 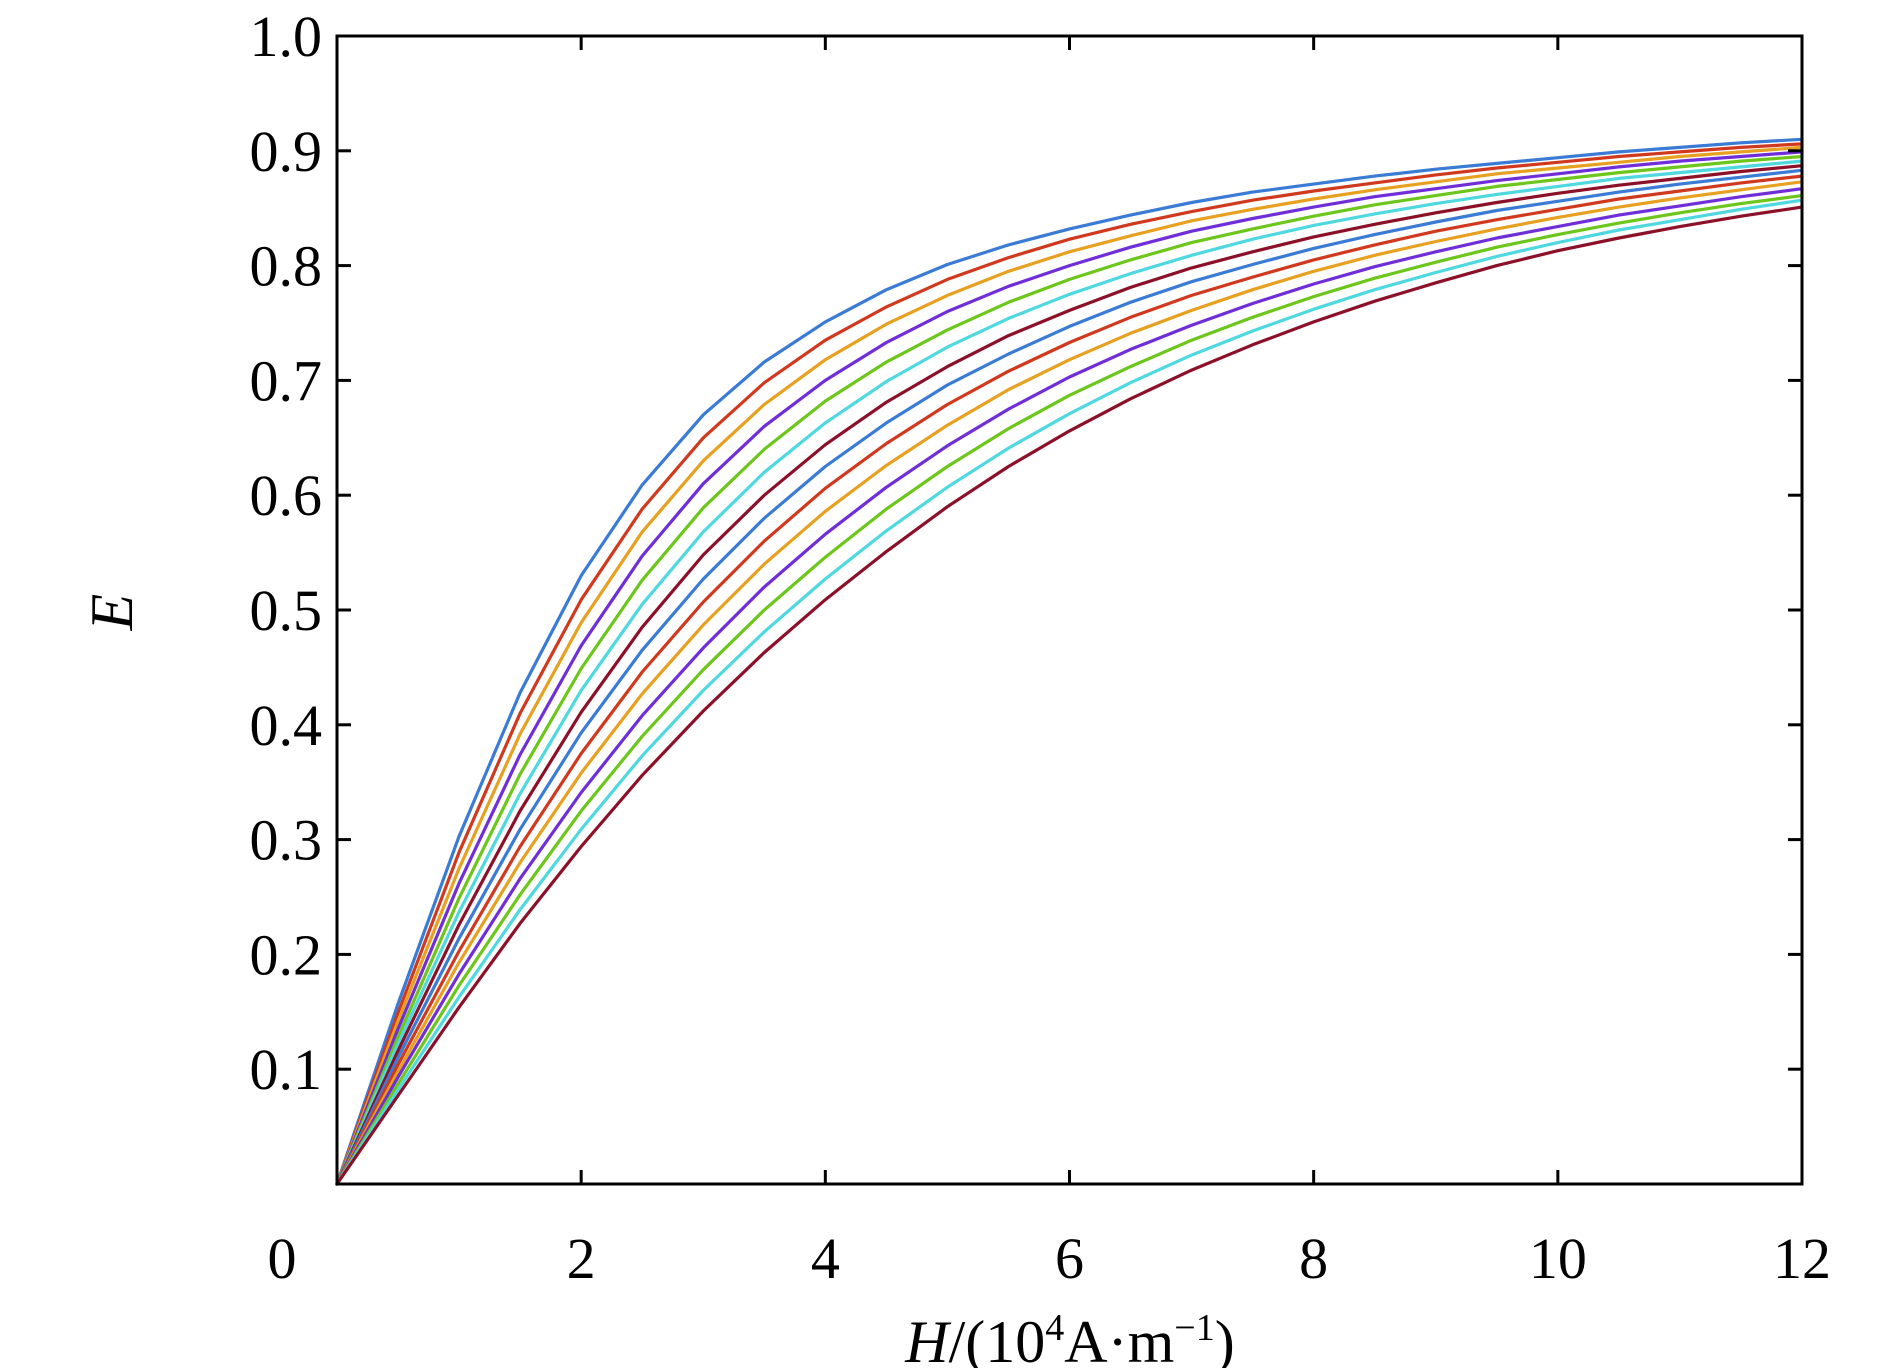 I want to click on y-axis-title-text: E, so click(x=112, y=613).